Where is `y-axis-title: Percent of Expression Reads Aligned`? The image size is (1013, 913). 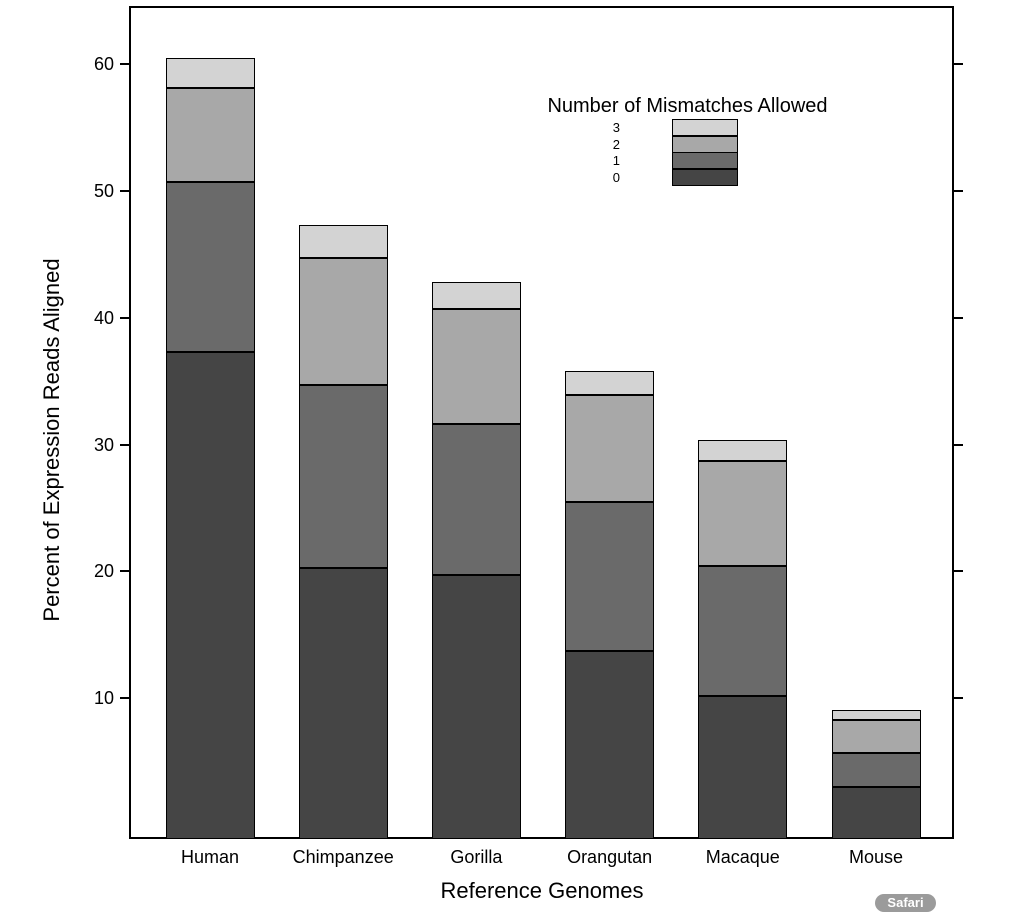 y-axis-title: Percent of Expression Reads Aligned is located at coordinates (51, 440).